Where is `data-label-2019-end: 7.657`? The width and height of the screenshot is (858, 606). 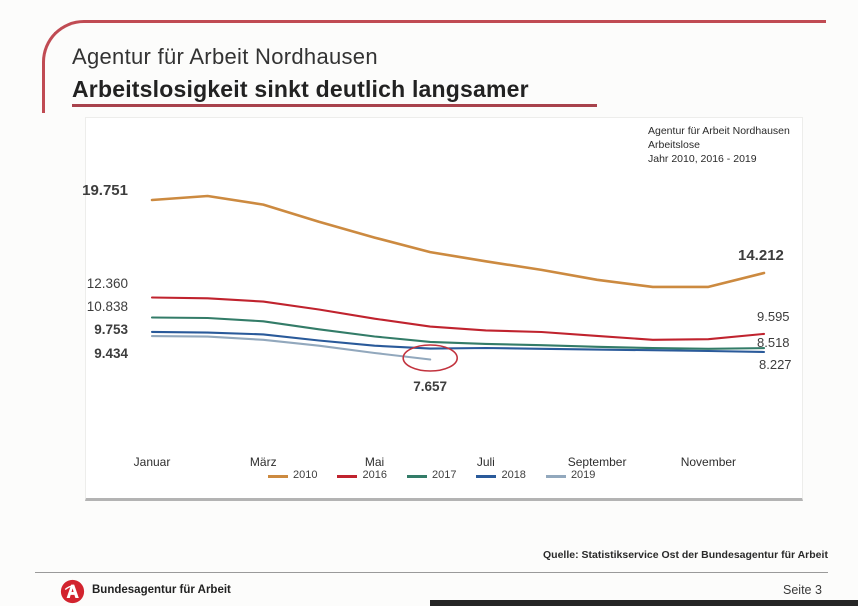 data-label-2019-end: 7.657 is located at coordinates (430, 386).